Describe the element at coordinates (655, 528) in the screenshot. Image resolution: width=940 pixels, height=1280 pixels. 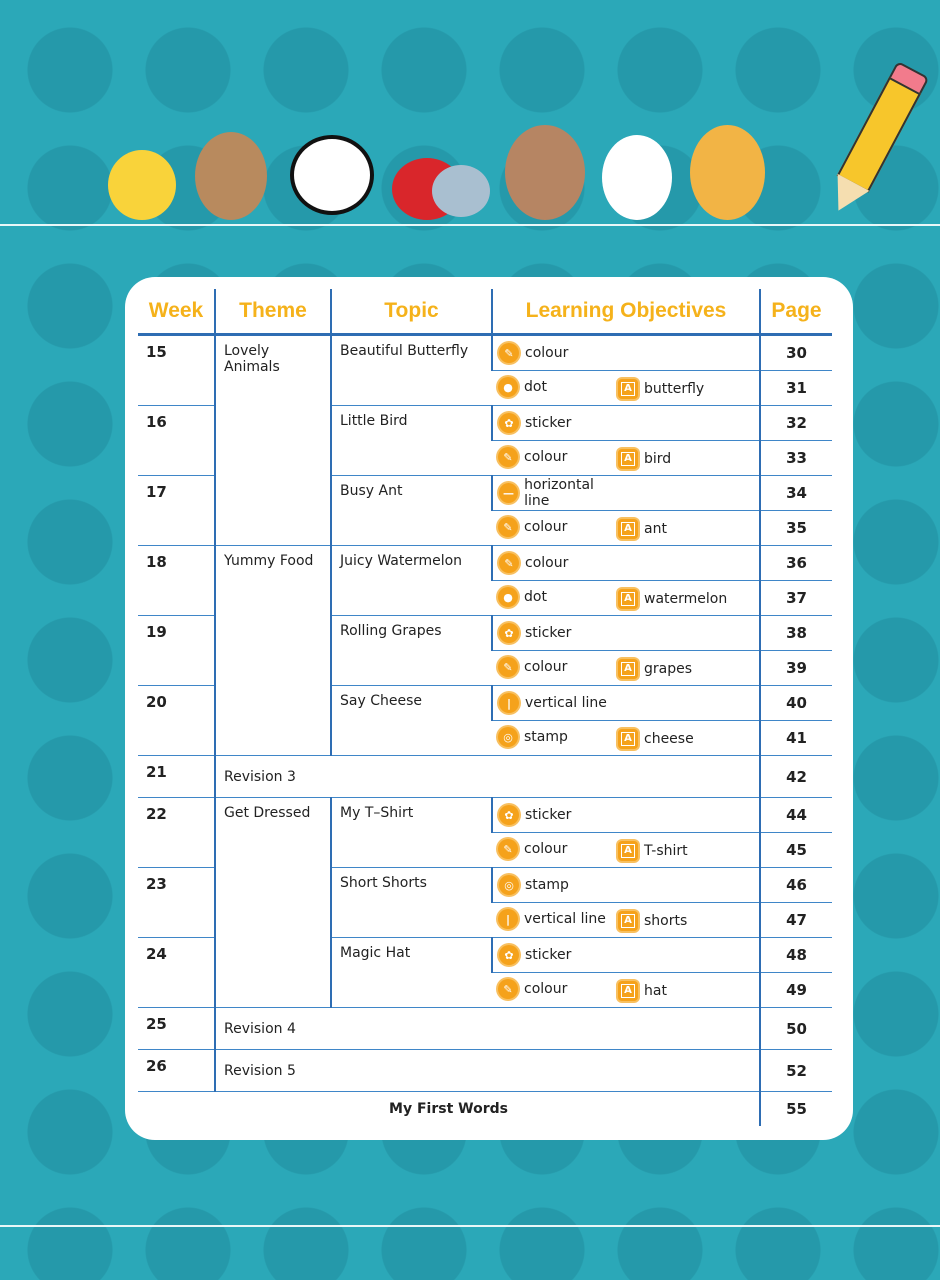
I see `objective-label: ant` at that location.